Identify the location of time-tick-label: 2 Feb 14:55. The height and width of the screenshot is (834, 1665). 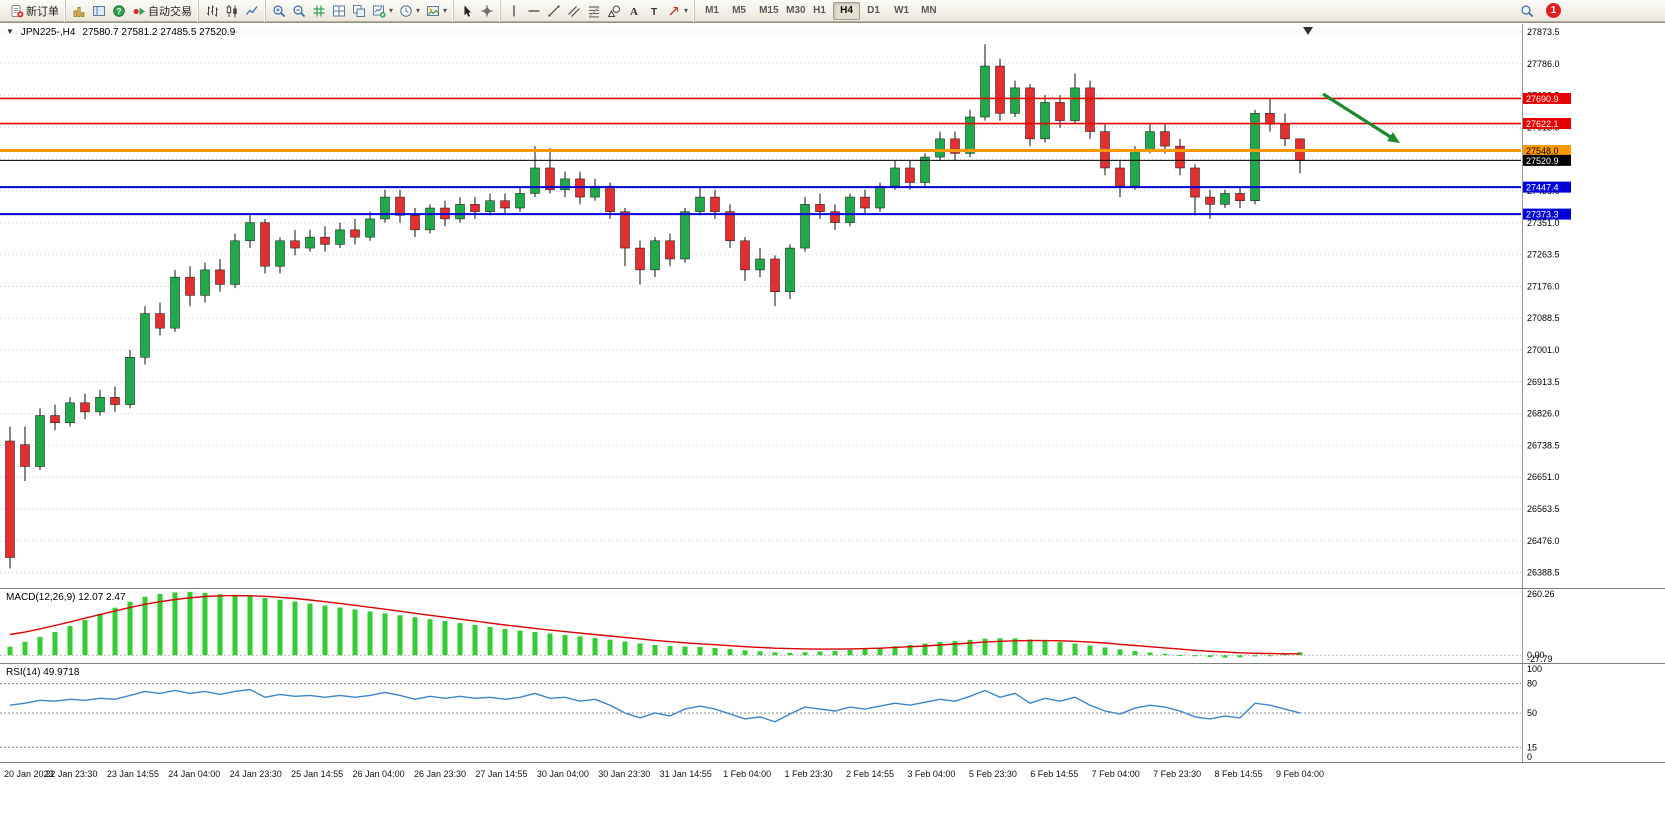
(870, 774).